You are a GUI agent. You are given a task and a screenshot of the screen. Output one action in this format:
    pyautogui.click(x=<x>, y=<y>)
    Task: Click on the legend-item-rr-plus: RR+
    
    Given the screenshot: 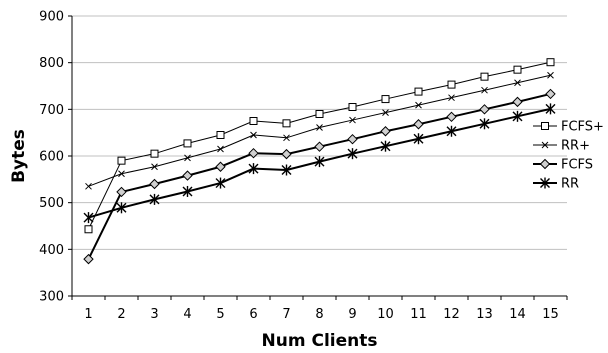 What is the action you would take?
    pyautogui.click(x=561, y=146)
    